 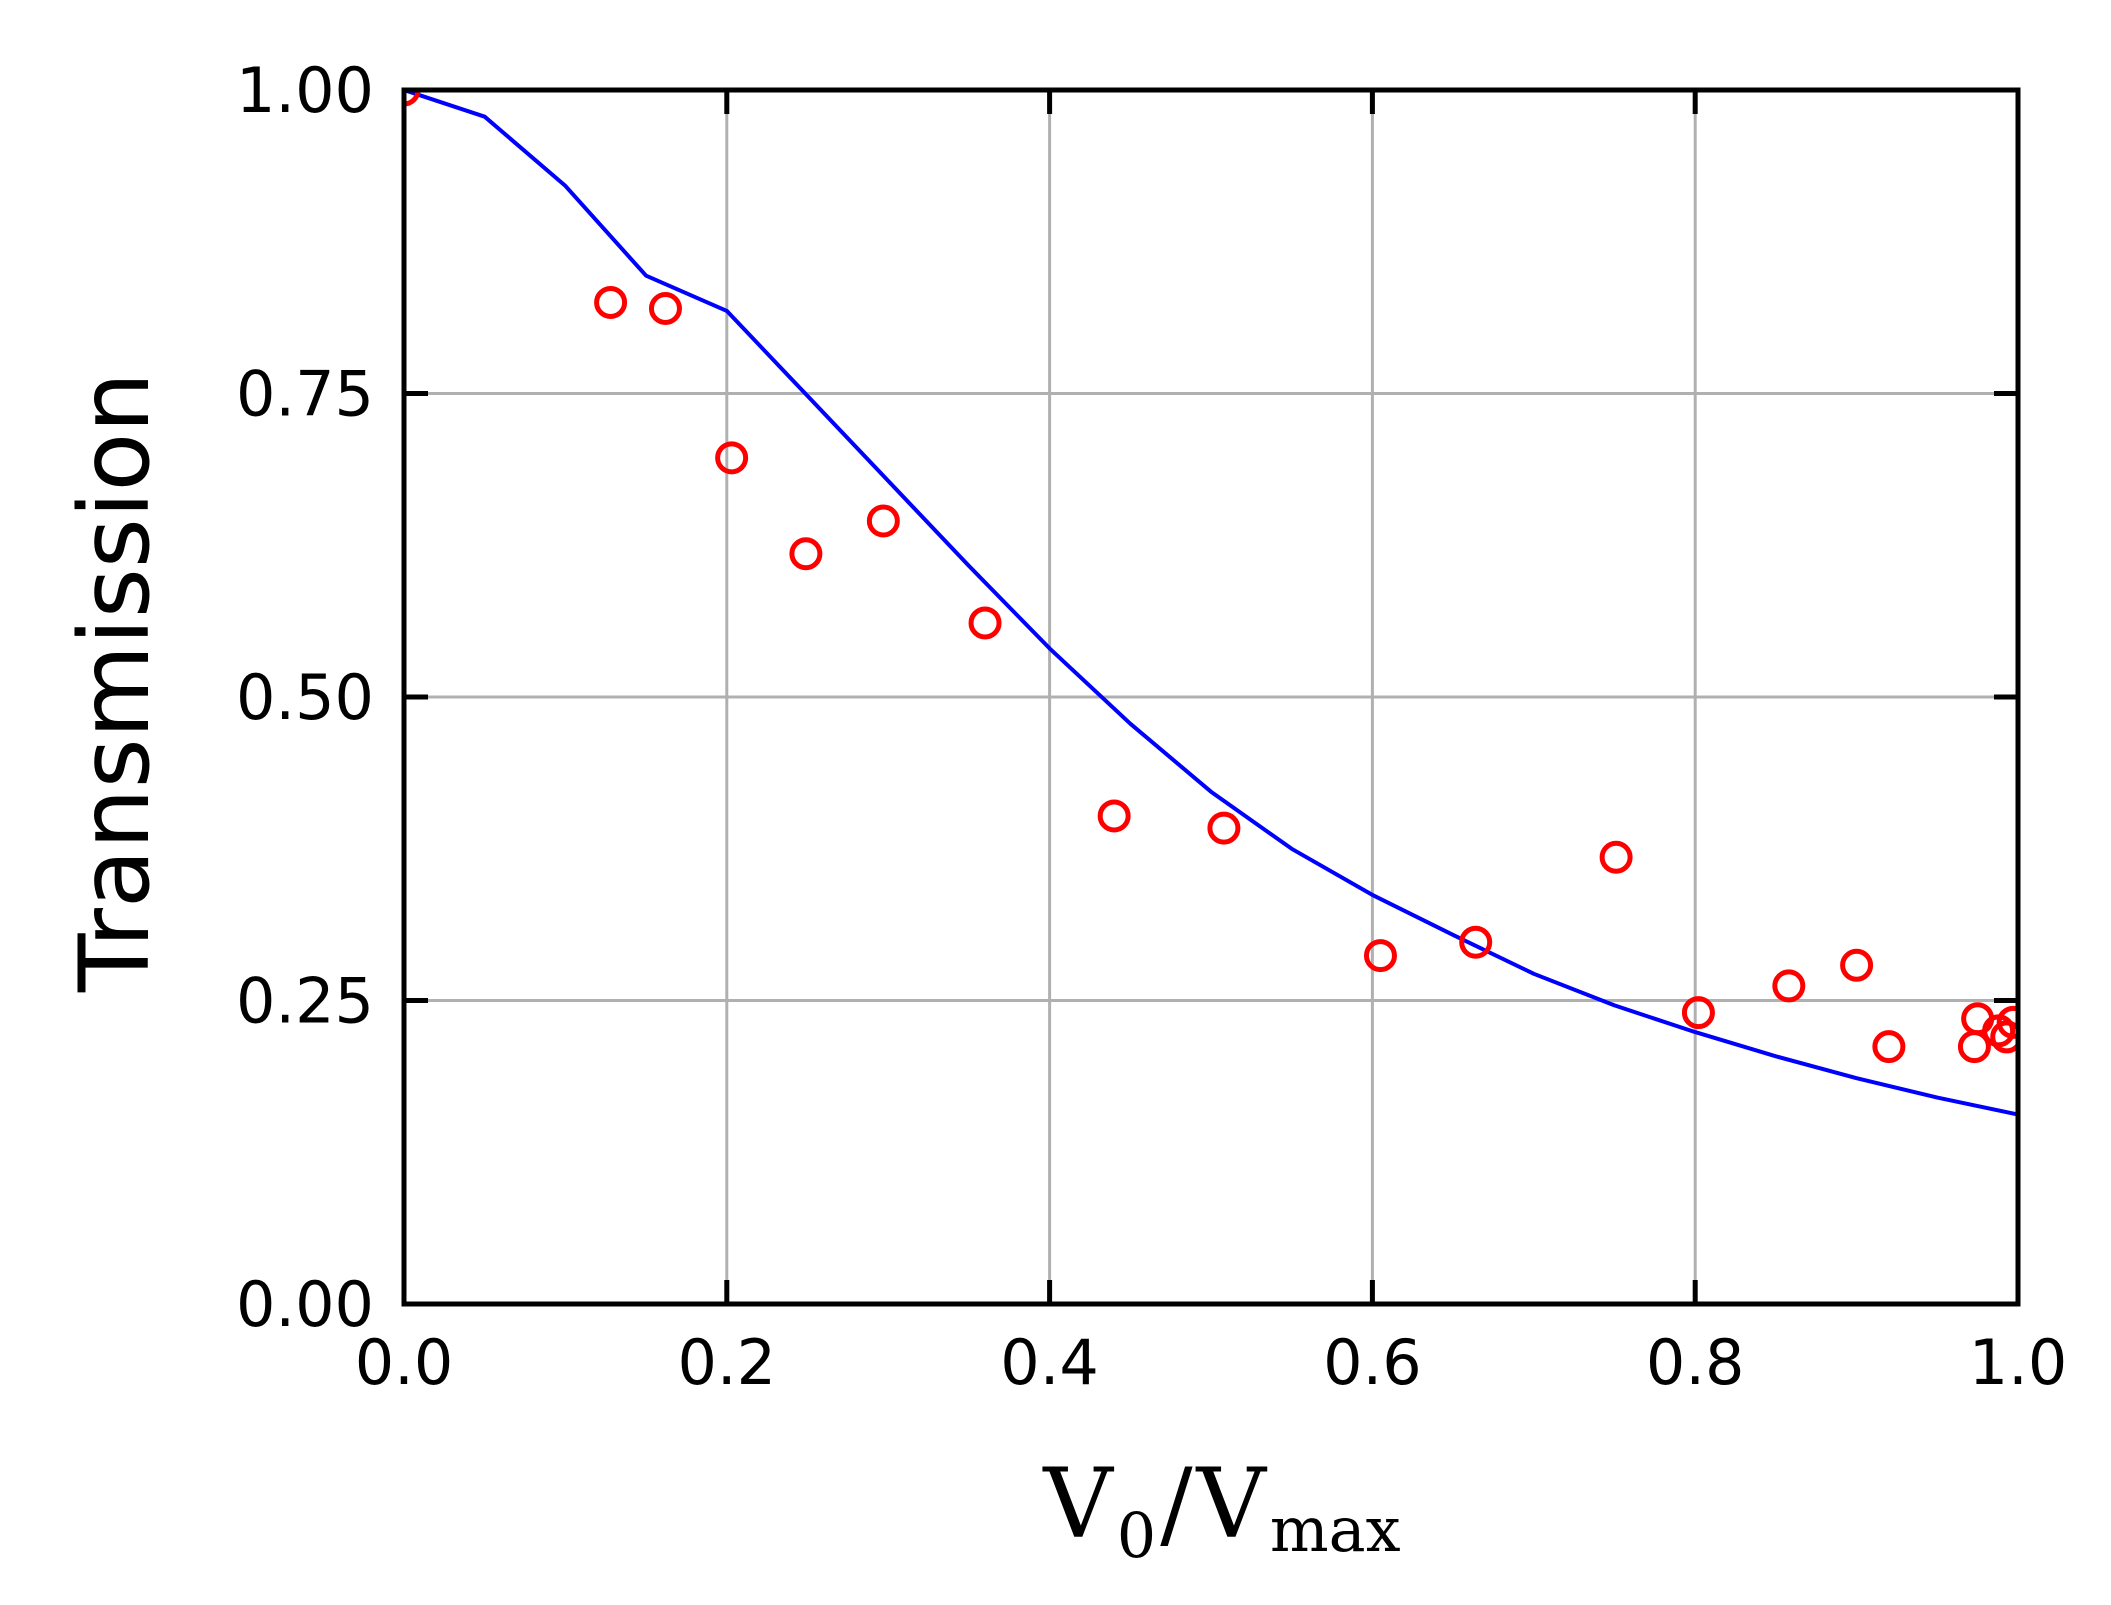 I want to click on x-tick-label: 0.4, so click(x=1049, y=1362).